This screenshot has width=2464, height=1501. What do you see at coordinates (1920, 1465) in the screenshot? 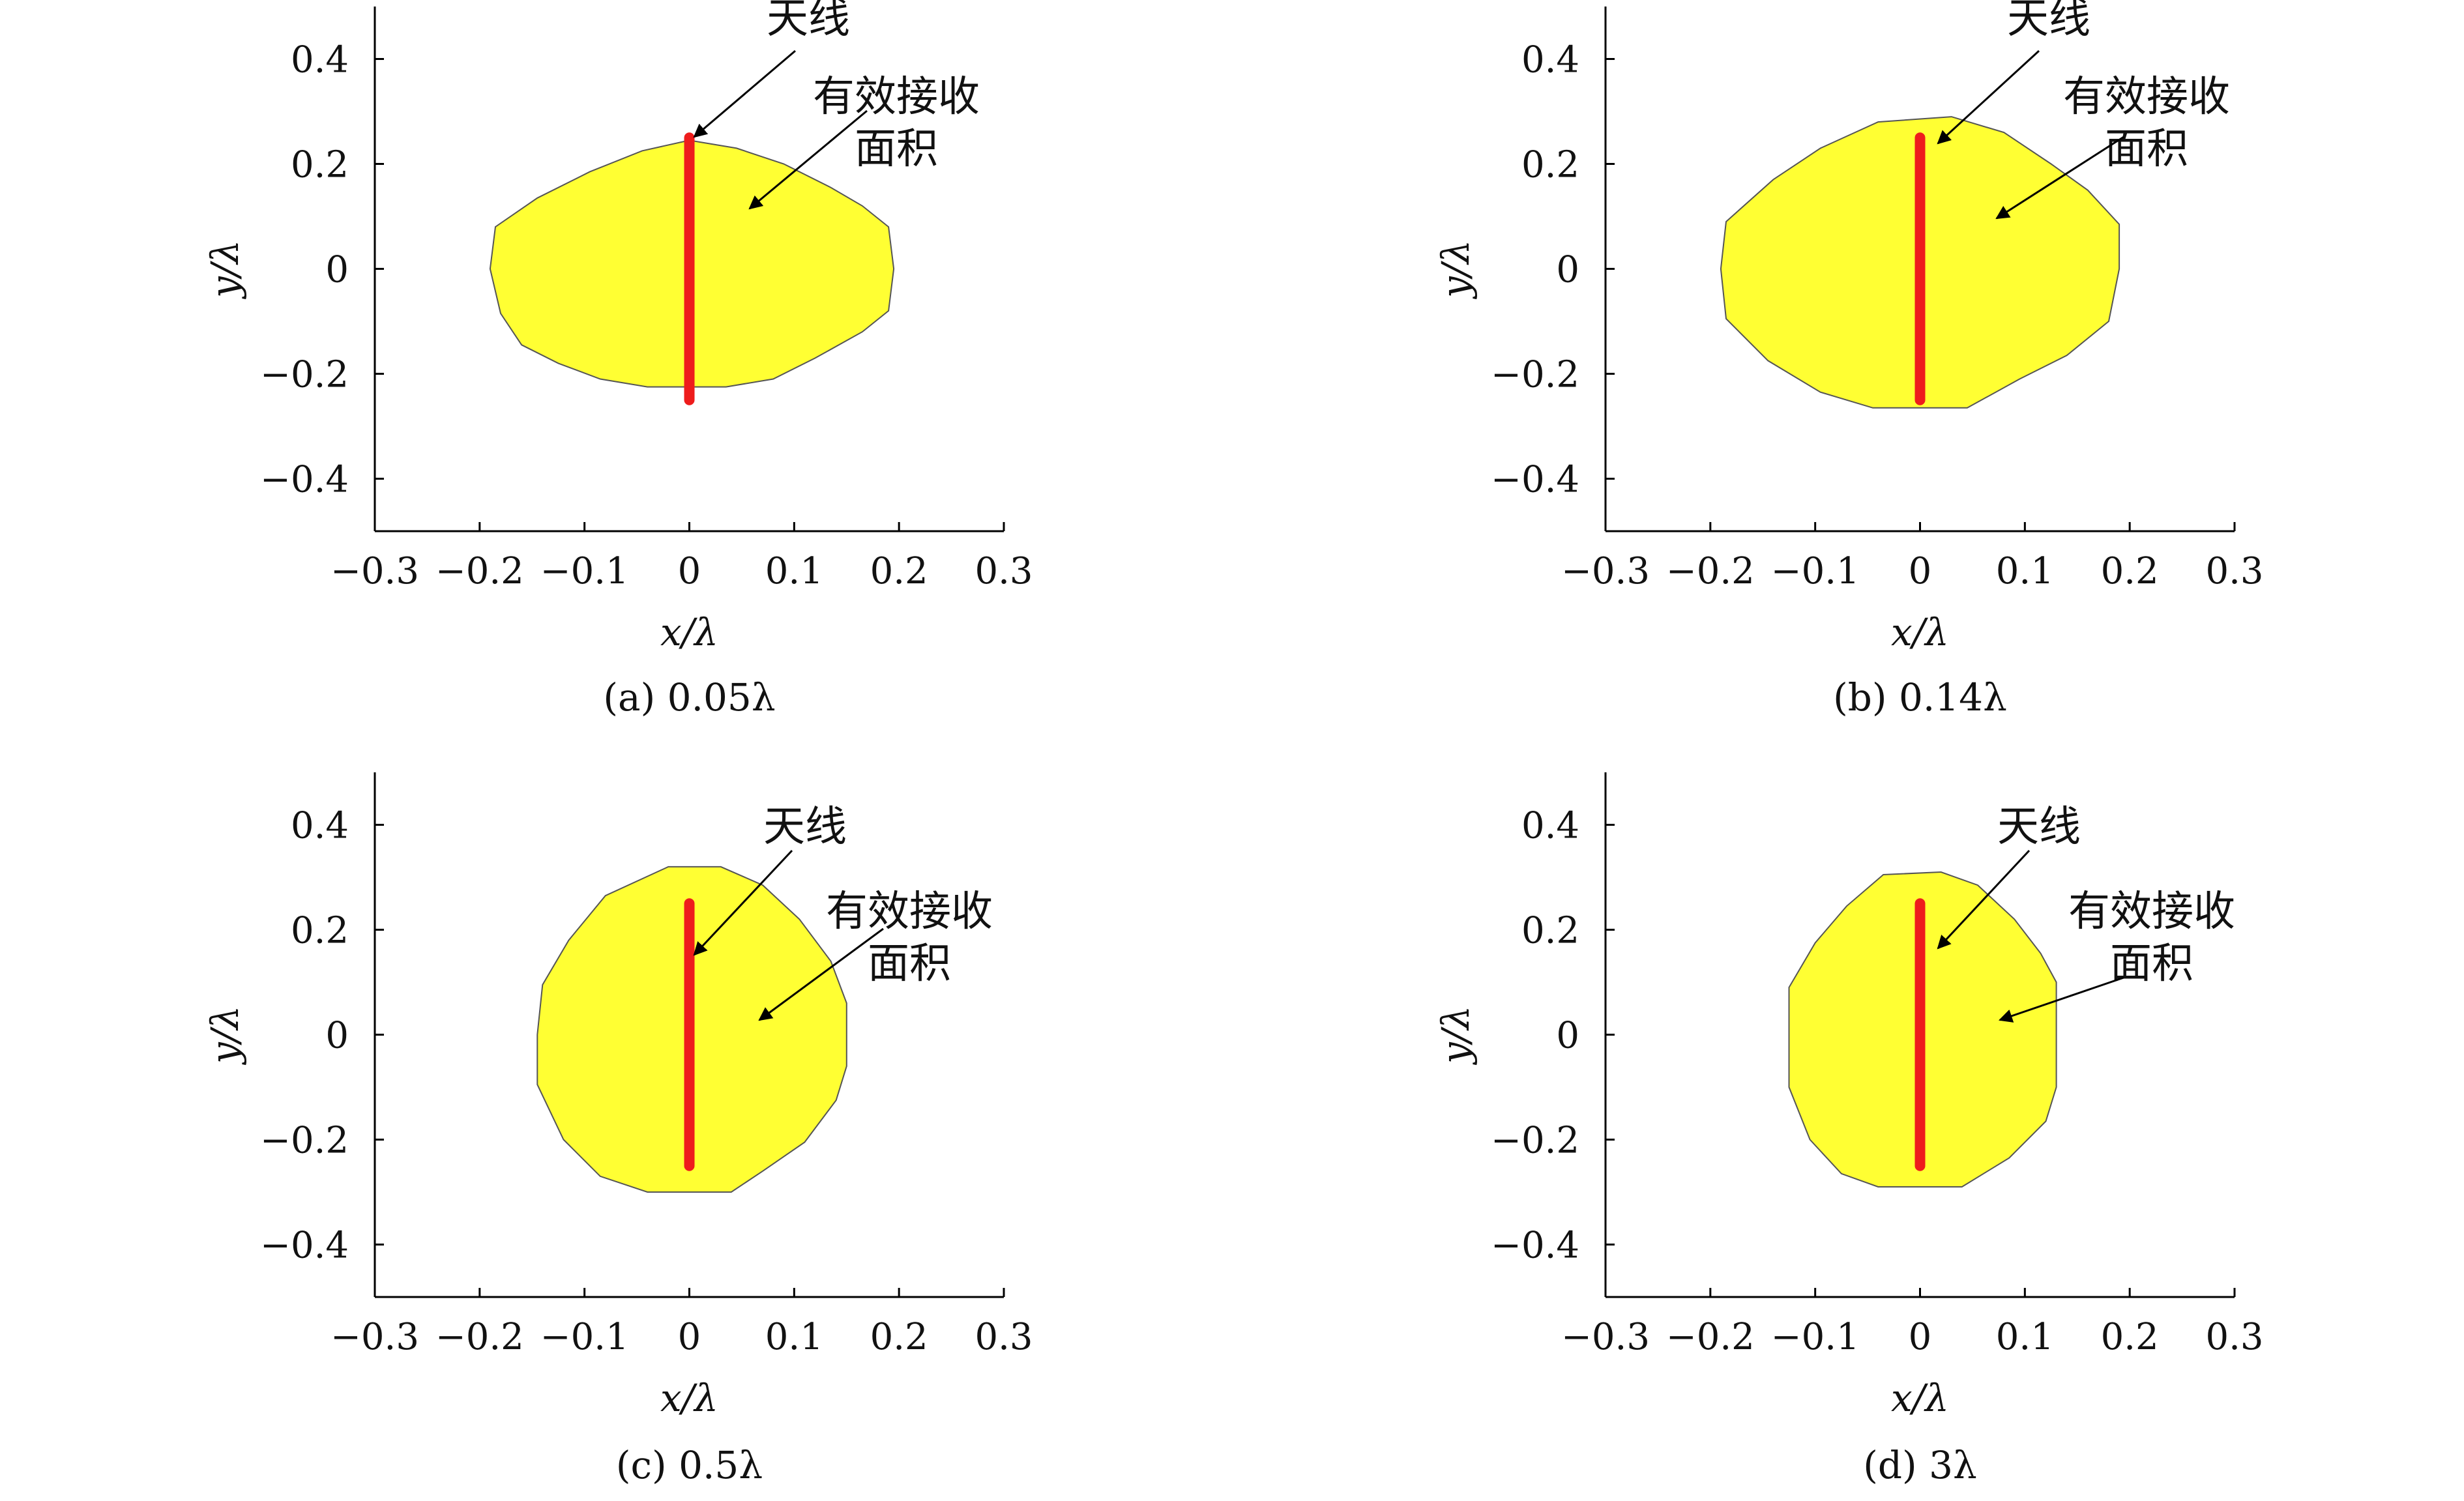
I see `panel-caption: (d) 3λ` at bounding box center [1920, 1465].